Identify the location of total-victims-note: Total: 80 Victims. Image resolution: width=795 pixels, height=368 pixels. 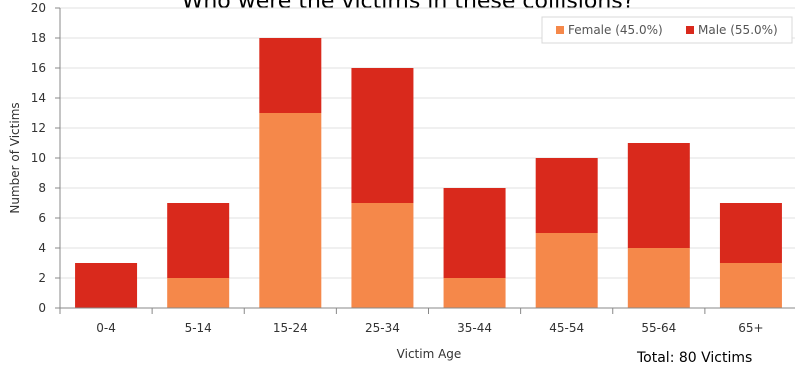
(694, 358).